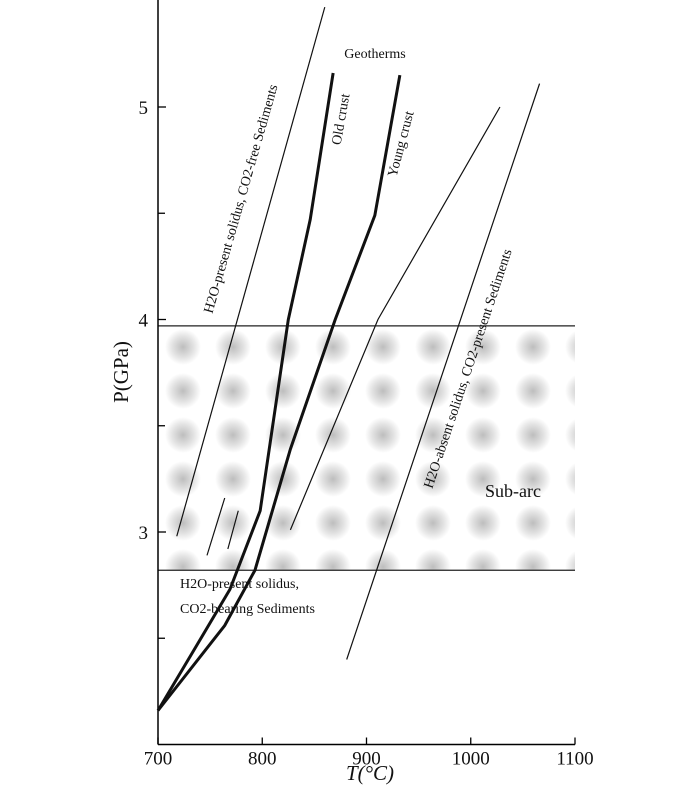  I want to click on curve-label: Old crust, so click(342, 120).